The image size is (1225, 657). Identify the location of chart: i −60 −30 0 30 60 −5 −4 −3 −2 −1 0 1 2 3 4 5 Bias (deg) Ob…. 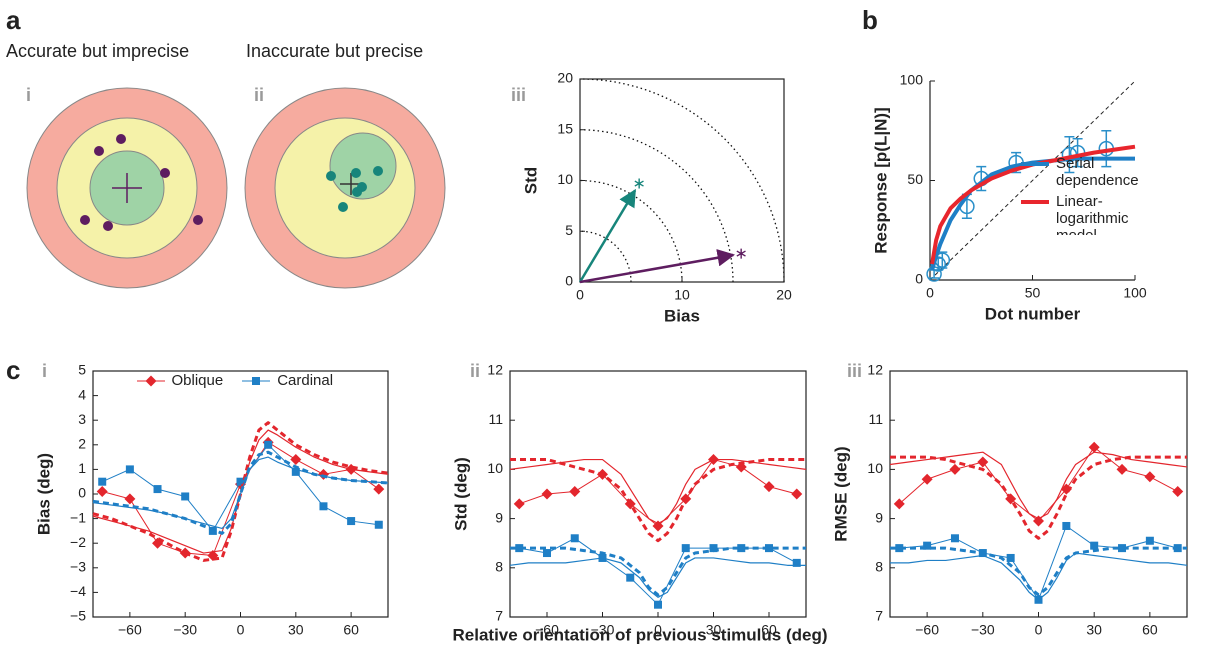
(211, 499).